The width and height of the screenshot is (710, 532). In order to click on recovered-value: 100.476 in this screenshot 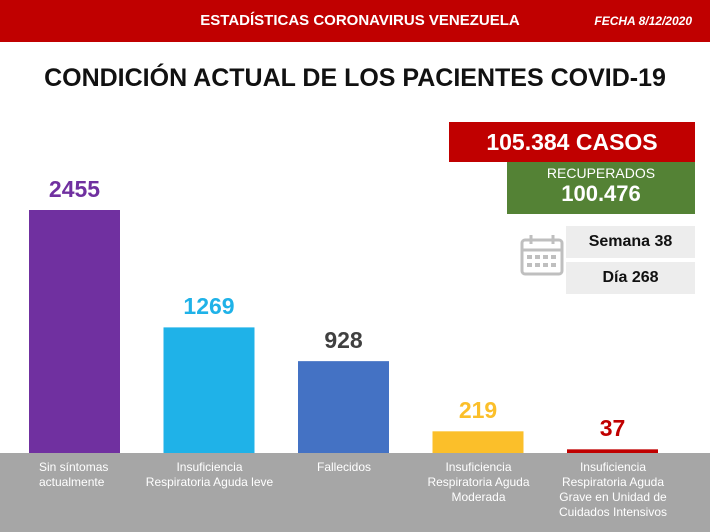, I will do `click(601, 193)`.